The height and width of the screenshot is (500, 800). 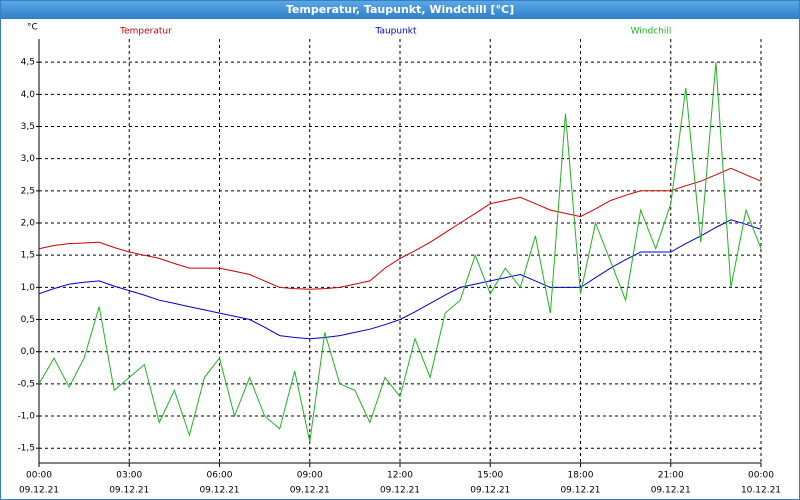 I want to click on y-tick-label: 2,0, so click(x=28, y=224).